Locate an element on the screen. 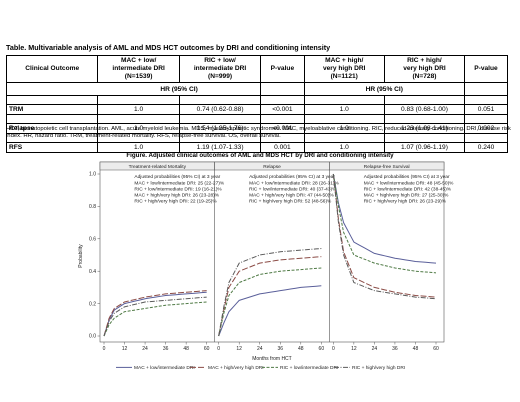  header-ric-low: RIC + low/intermediate DRI (N=999) is located at coordinates (220, 69).